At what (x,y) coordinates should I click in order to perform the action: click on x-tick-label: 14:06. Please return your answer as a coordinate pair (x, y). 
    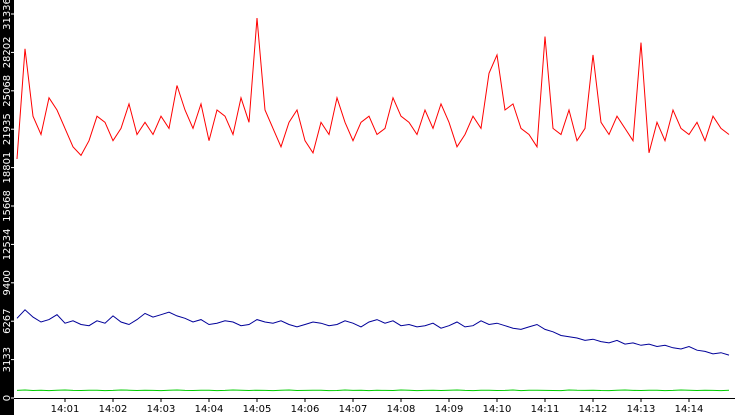
    Looking at the image, I should click on (305, 409).